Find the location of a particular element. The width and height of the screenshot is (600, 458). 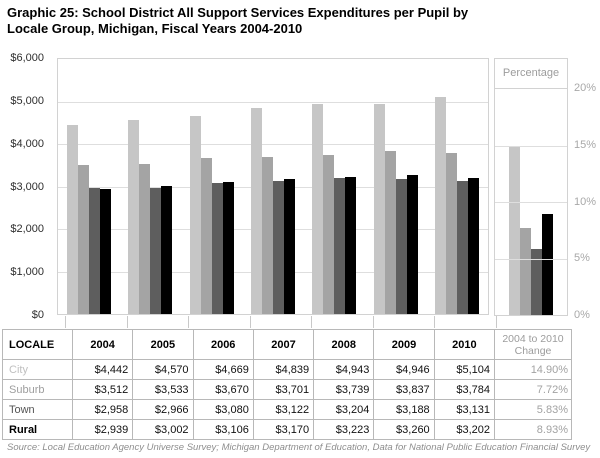

bar-suburb-2008 is located at coordinates (329, 234).